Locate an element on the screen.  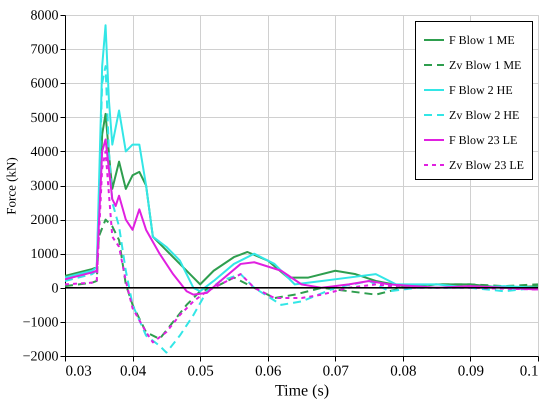
x-tick-label: 0.07 is located at coordinates (336, 372).